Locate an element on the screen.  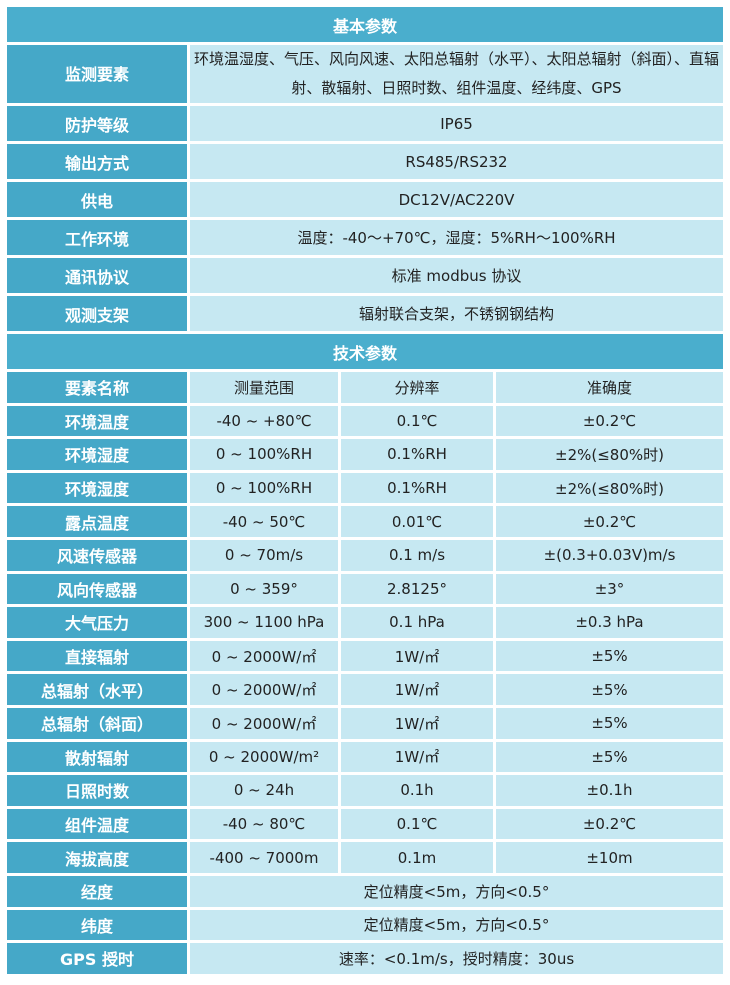
table-row: 风向传感器 0 ~ 359° 2.8125° ±3° is located at coordinates (365, 589).